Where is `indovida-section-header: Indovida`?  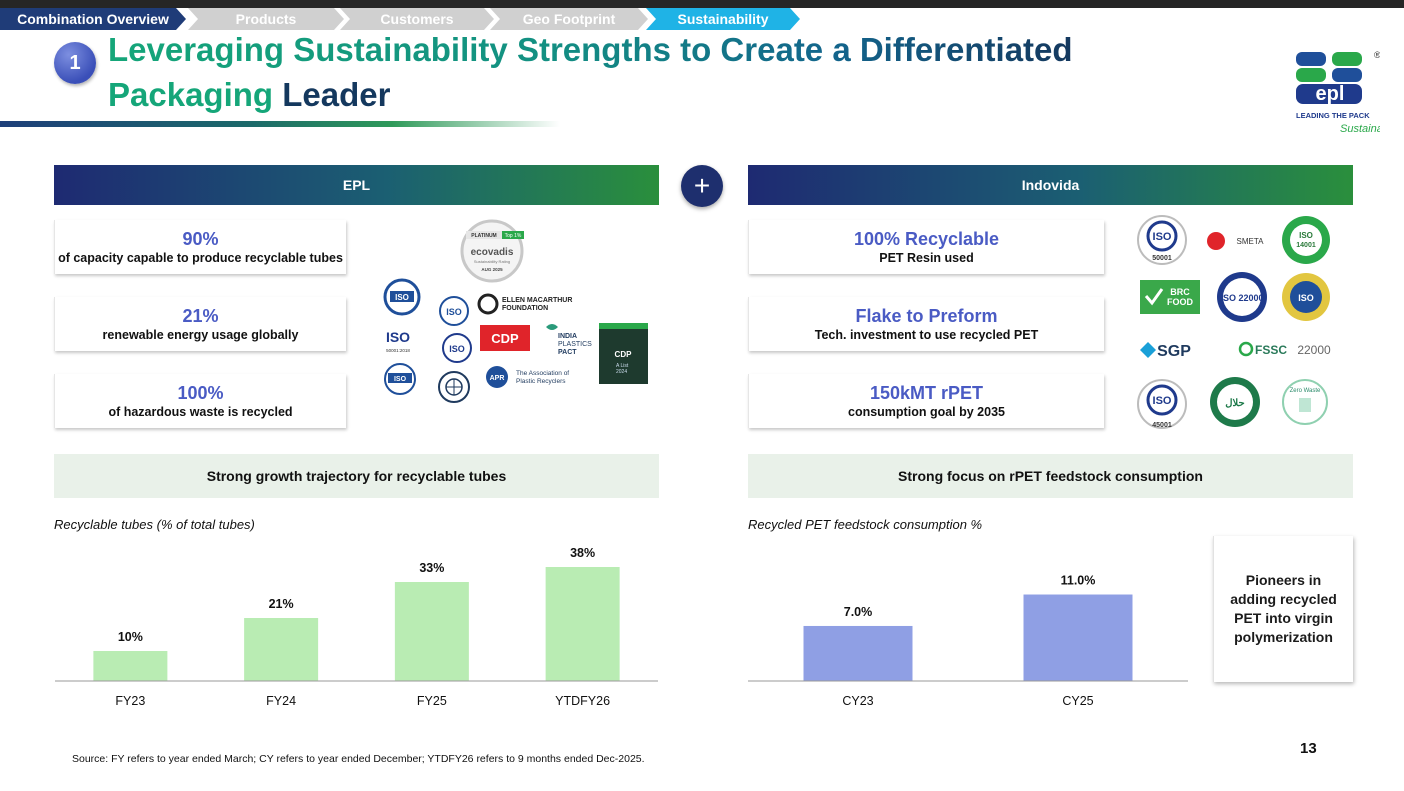 indovida-section-header: Indovida is located at coordinates (1050, 185).